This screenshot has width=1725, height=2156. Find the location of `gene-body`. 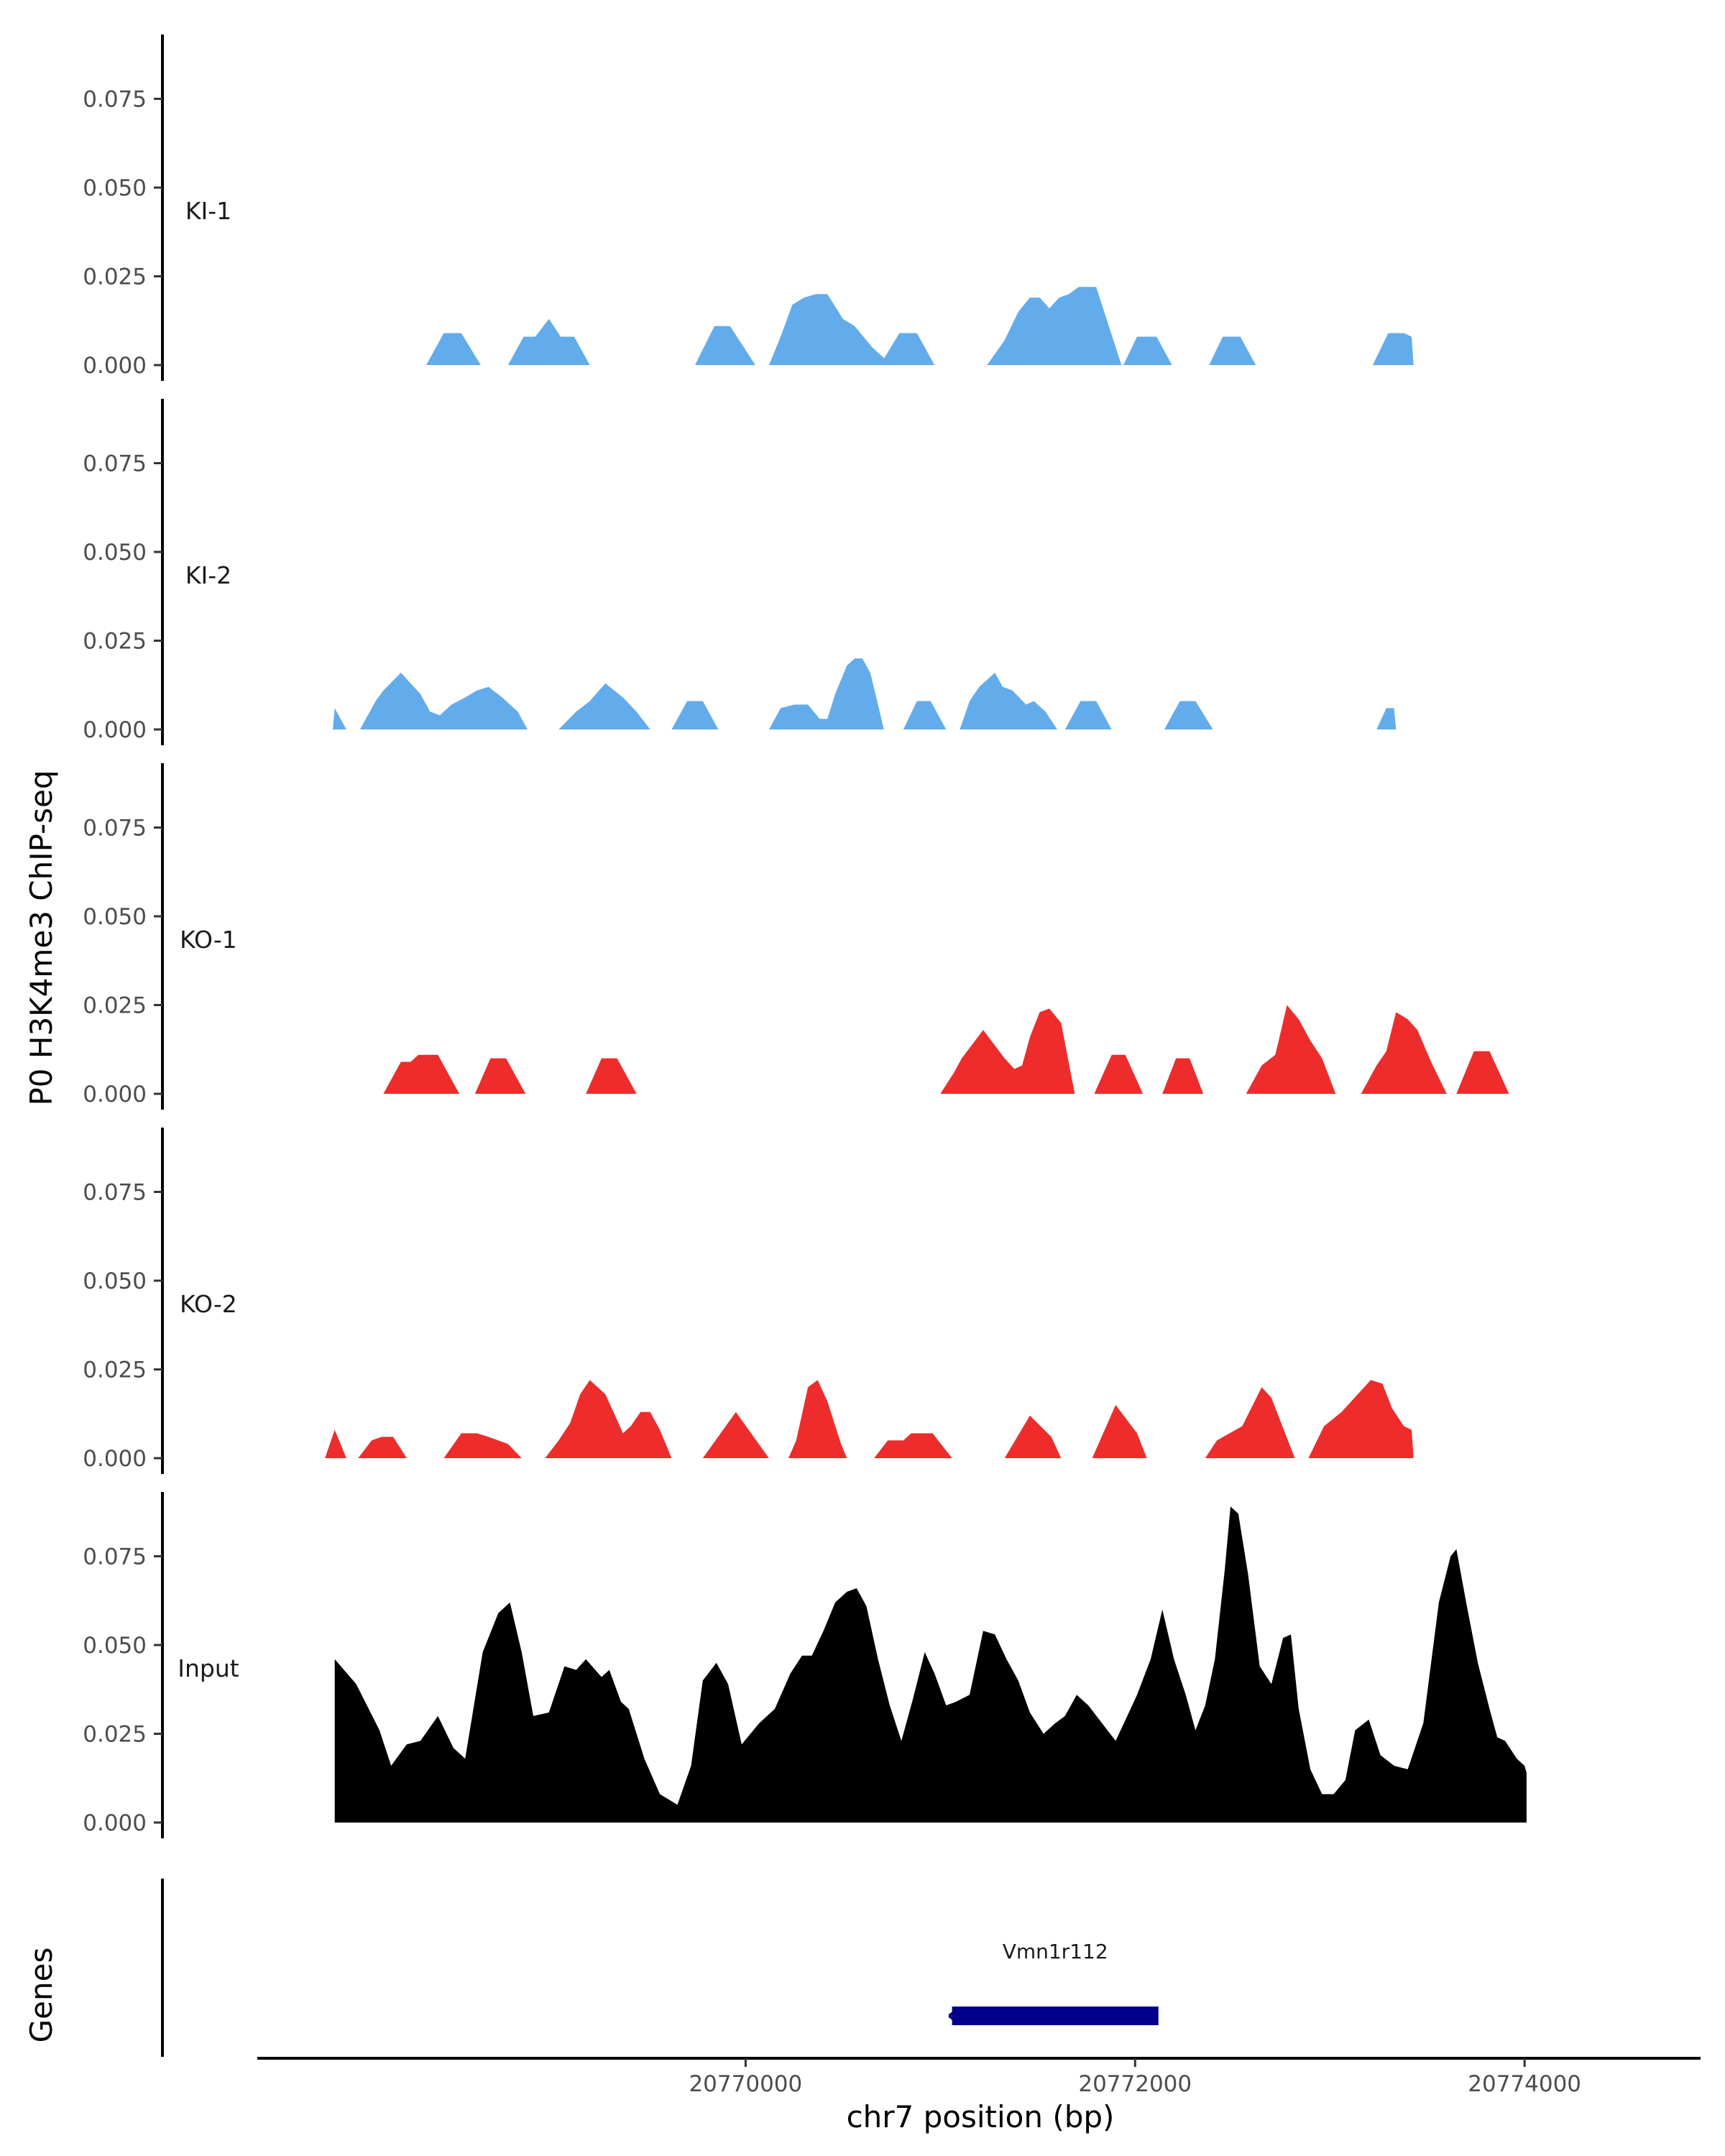

gene-body is located at coordinates (1055, 2016).